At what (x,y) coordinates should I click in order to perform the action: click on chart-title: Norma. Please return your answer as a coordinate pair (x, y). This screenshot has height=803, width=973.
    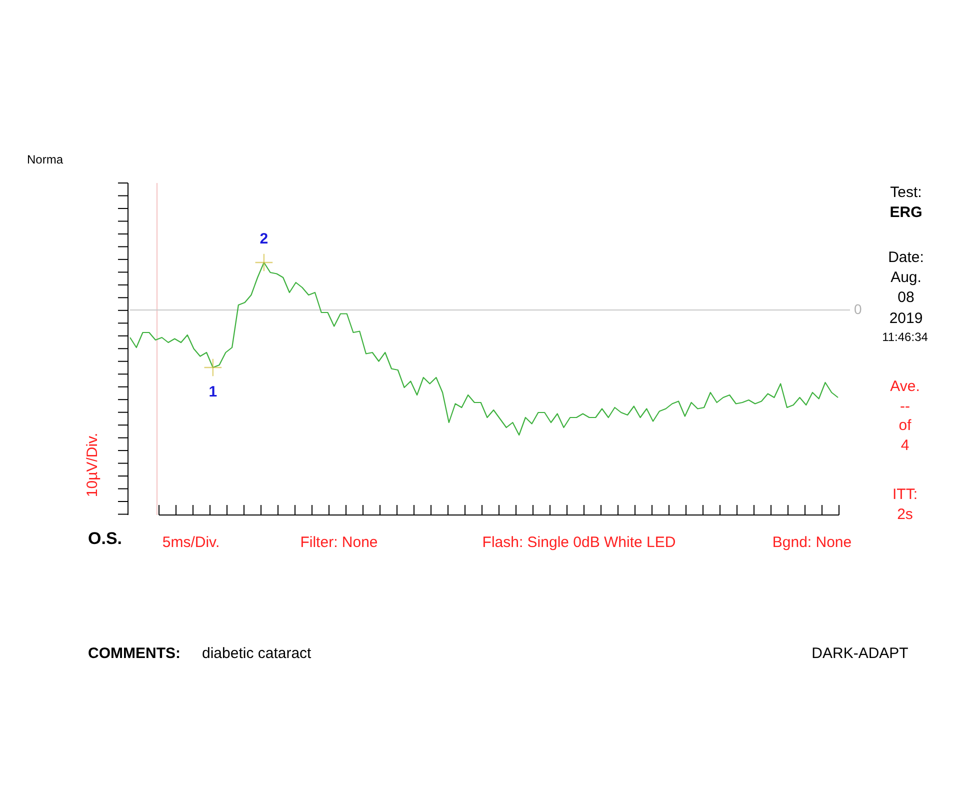
    Looking at the image, I should click on (45, 159).